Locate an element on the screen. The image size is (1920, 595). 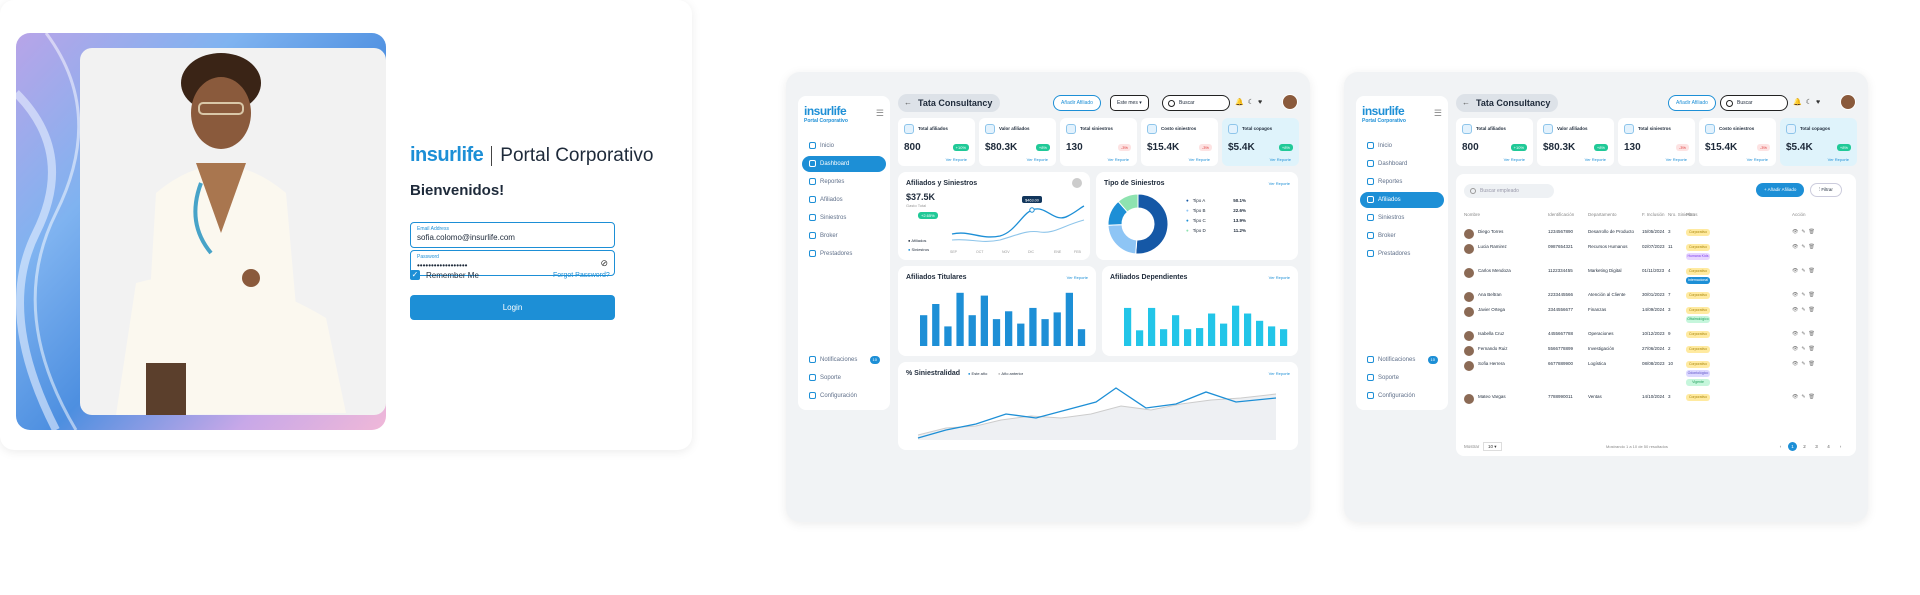
email-field: Email Address sofia.colomo@insurlife.com is located at coordinates (512, 235).